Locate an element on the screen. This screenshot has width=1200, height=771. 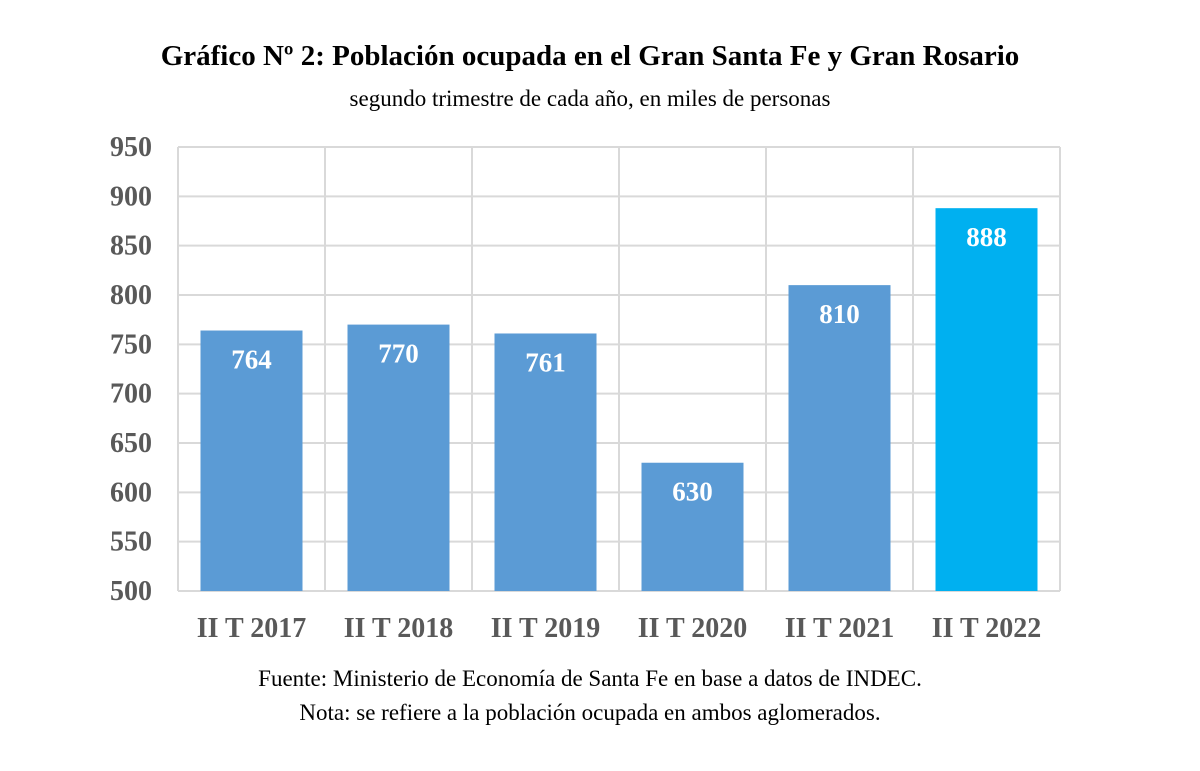
y-tick-label: 500 is located at coordinates (131, 591).